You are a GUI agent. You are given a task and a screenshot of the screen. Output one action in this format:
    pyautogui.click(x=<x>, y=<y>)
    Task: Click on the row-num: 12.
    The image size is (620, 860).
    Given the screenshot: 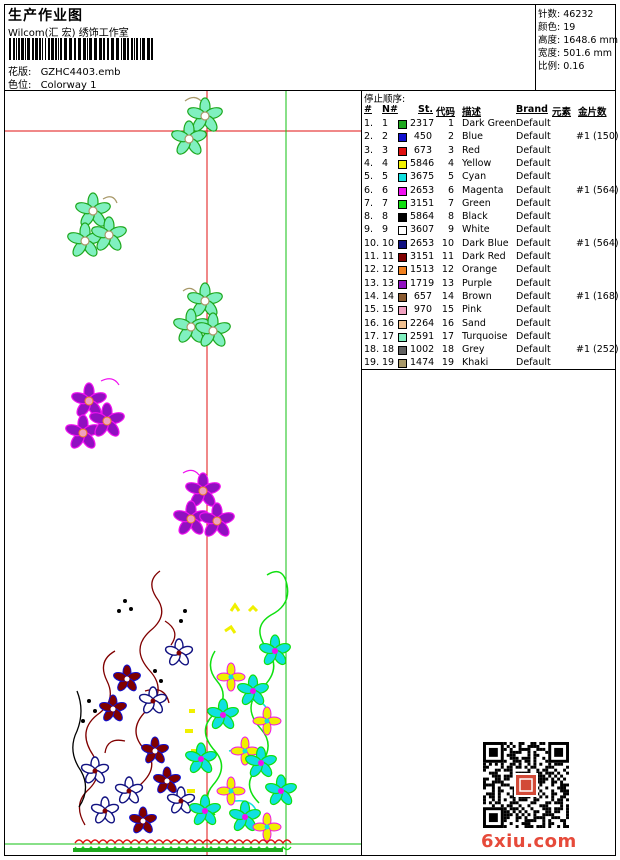 What is the action you would take?
    pyautogui.click(x=372, y=270)
    